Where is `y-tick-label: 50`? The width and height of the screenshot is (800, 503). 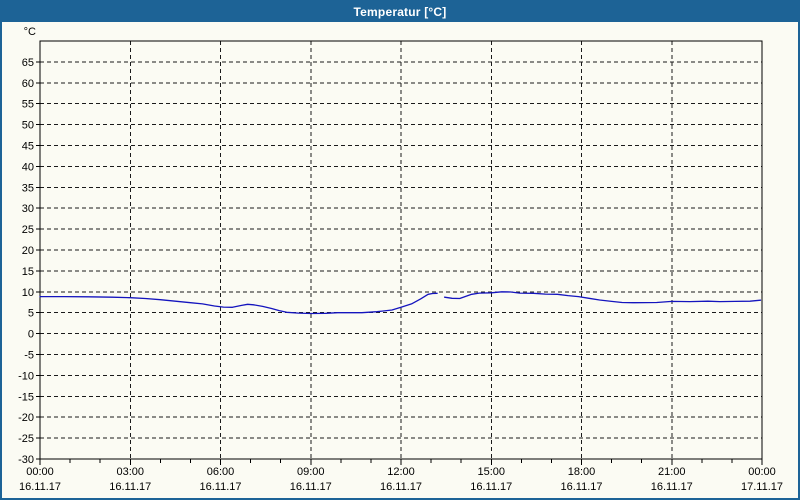 y-tick-label: 50 is located at coordinates (28, 126).